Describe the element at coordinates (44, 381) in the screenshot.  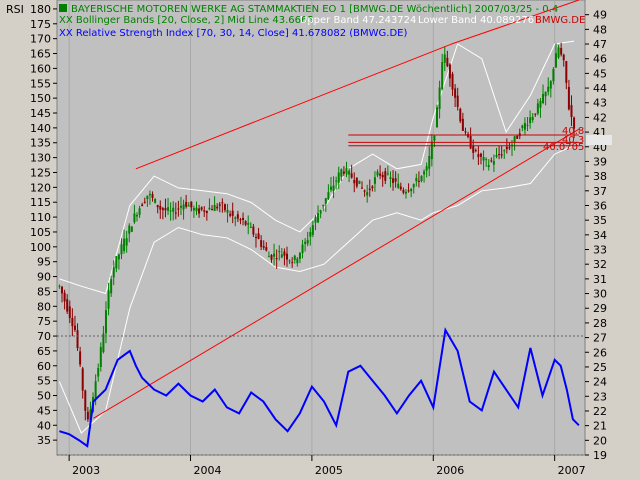
I see `left-tick-label-4: 55` at that location.